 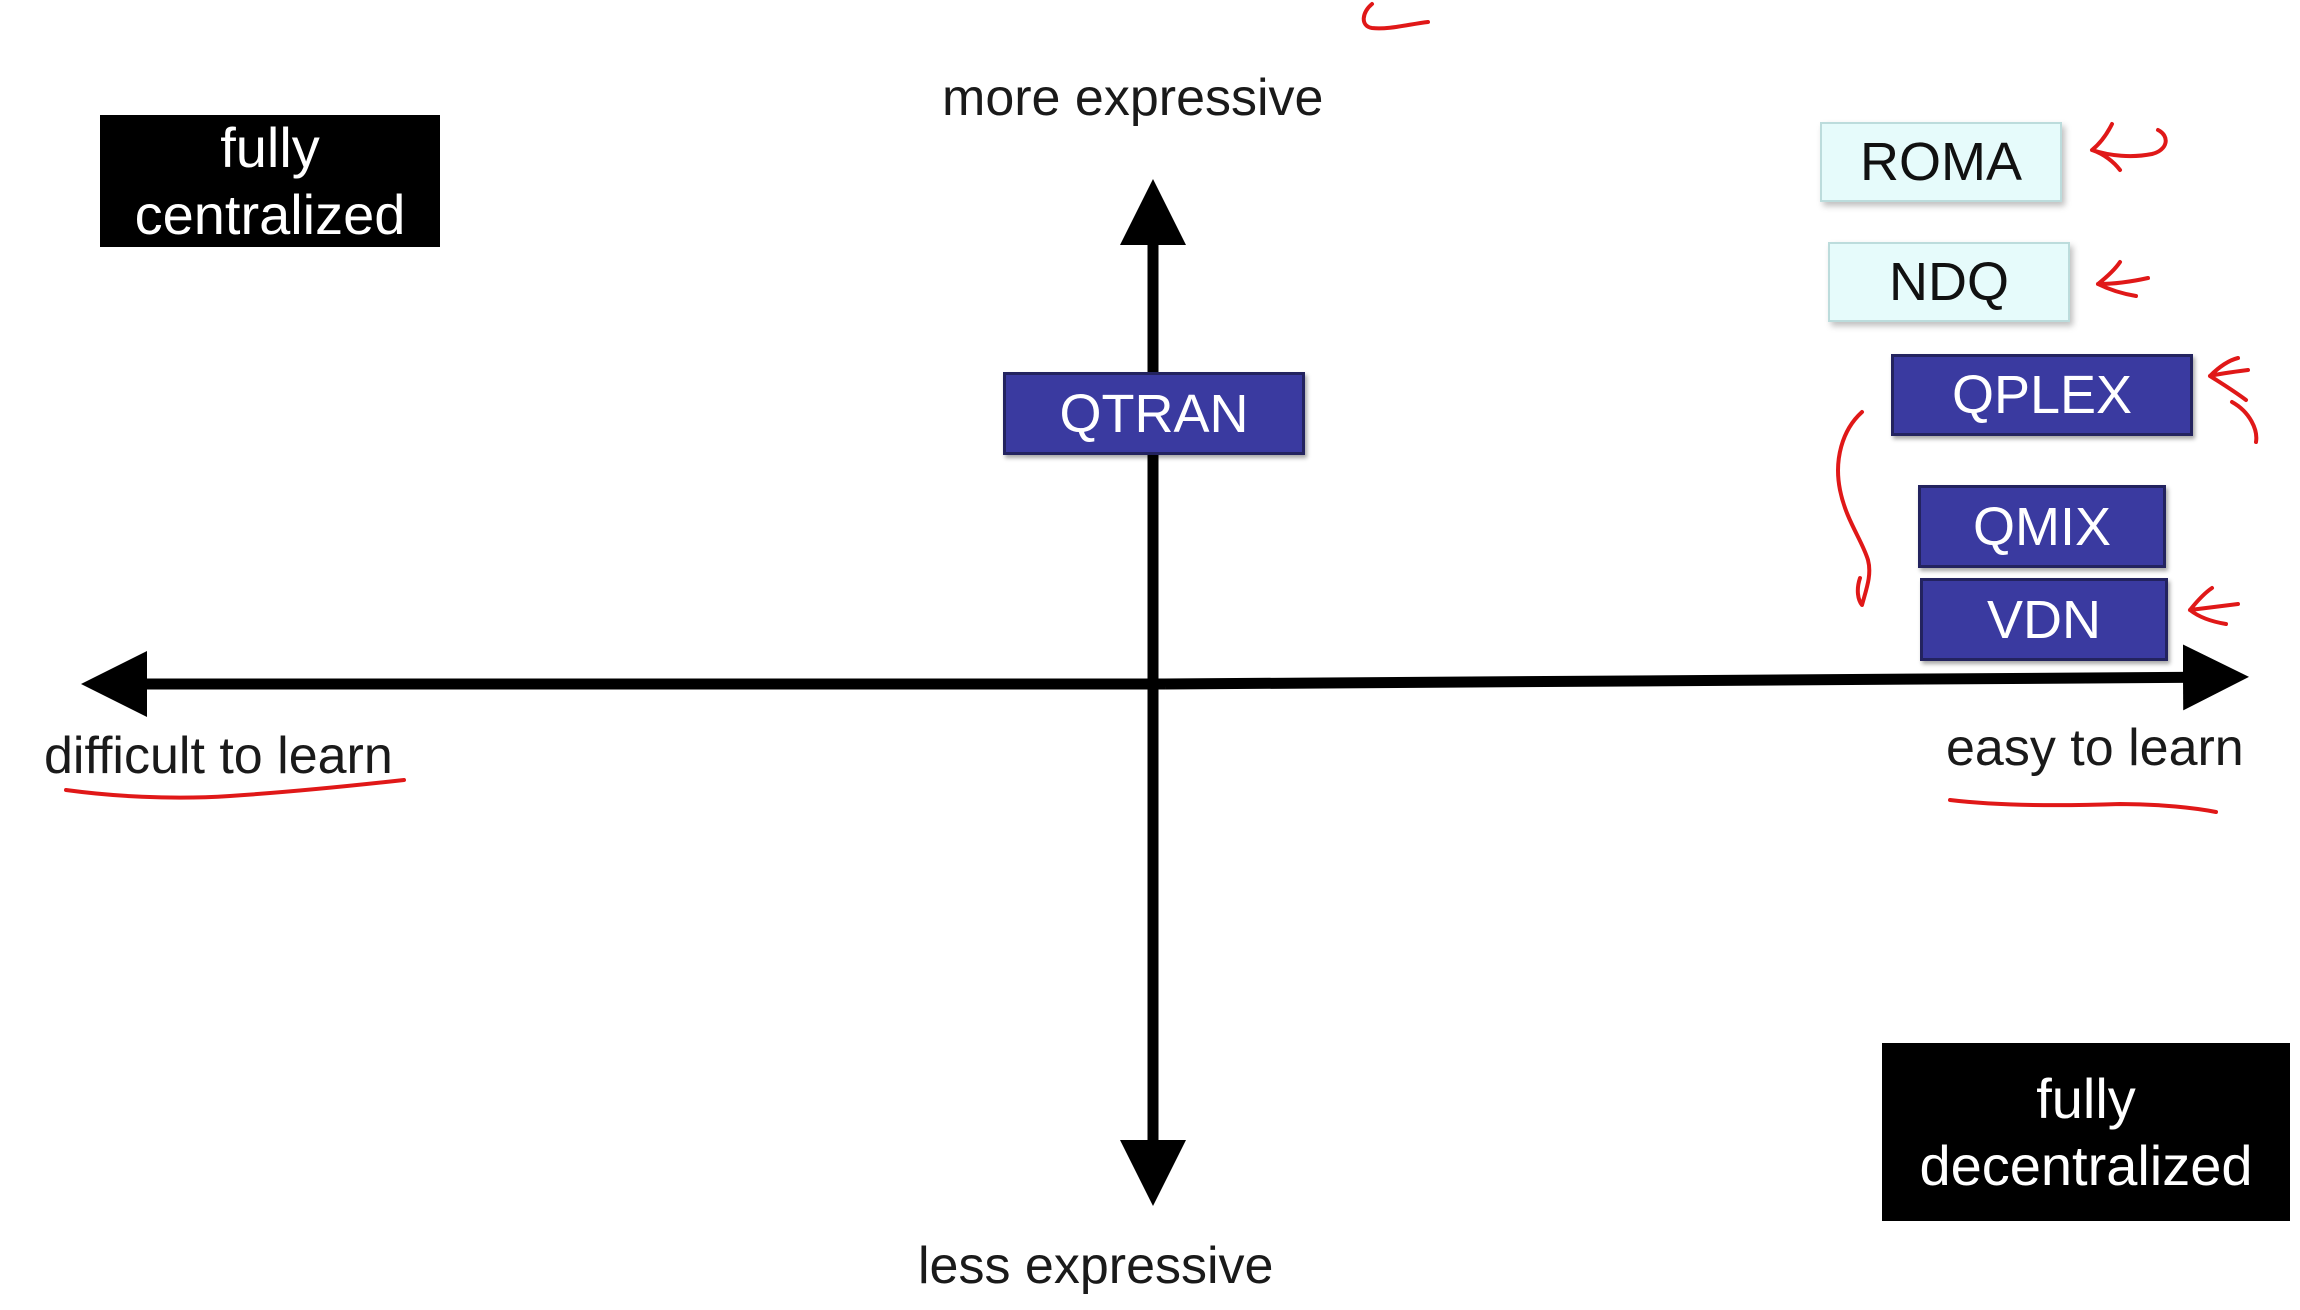 What do you see at coordinates (1706, 677) in the screenshot?
I see `horizontal-axis-right` at bounding box center [1706, 677].